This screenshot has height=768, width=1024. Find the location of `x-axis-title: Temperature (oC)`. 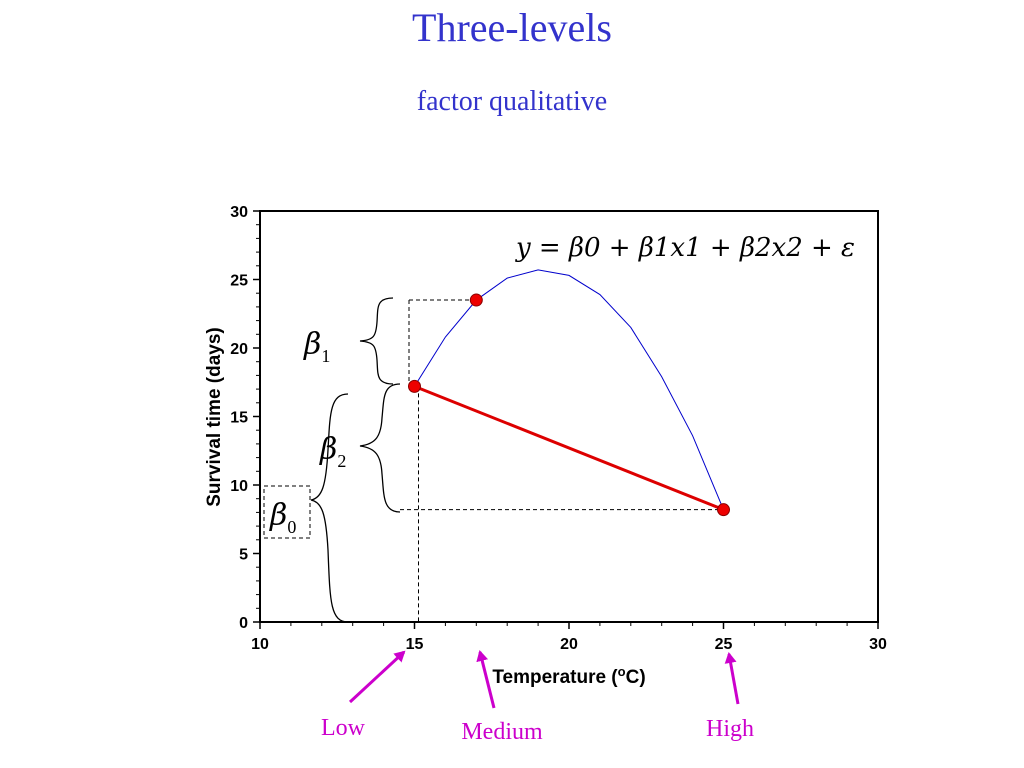

x-axis-title: Temperature (oC) is located at coordinates (568, 676).